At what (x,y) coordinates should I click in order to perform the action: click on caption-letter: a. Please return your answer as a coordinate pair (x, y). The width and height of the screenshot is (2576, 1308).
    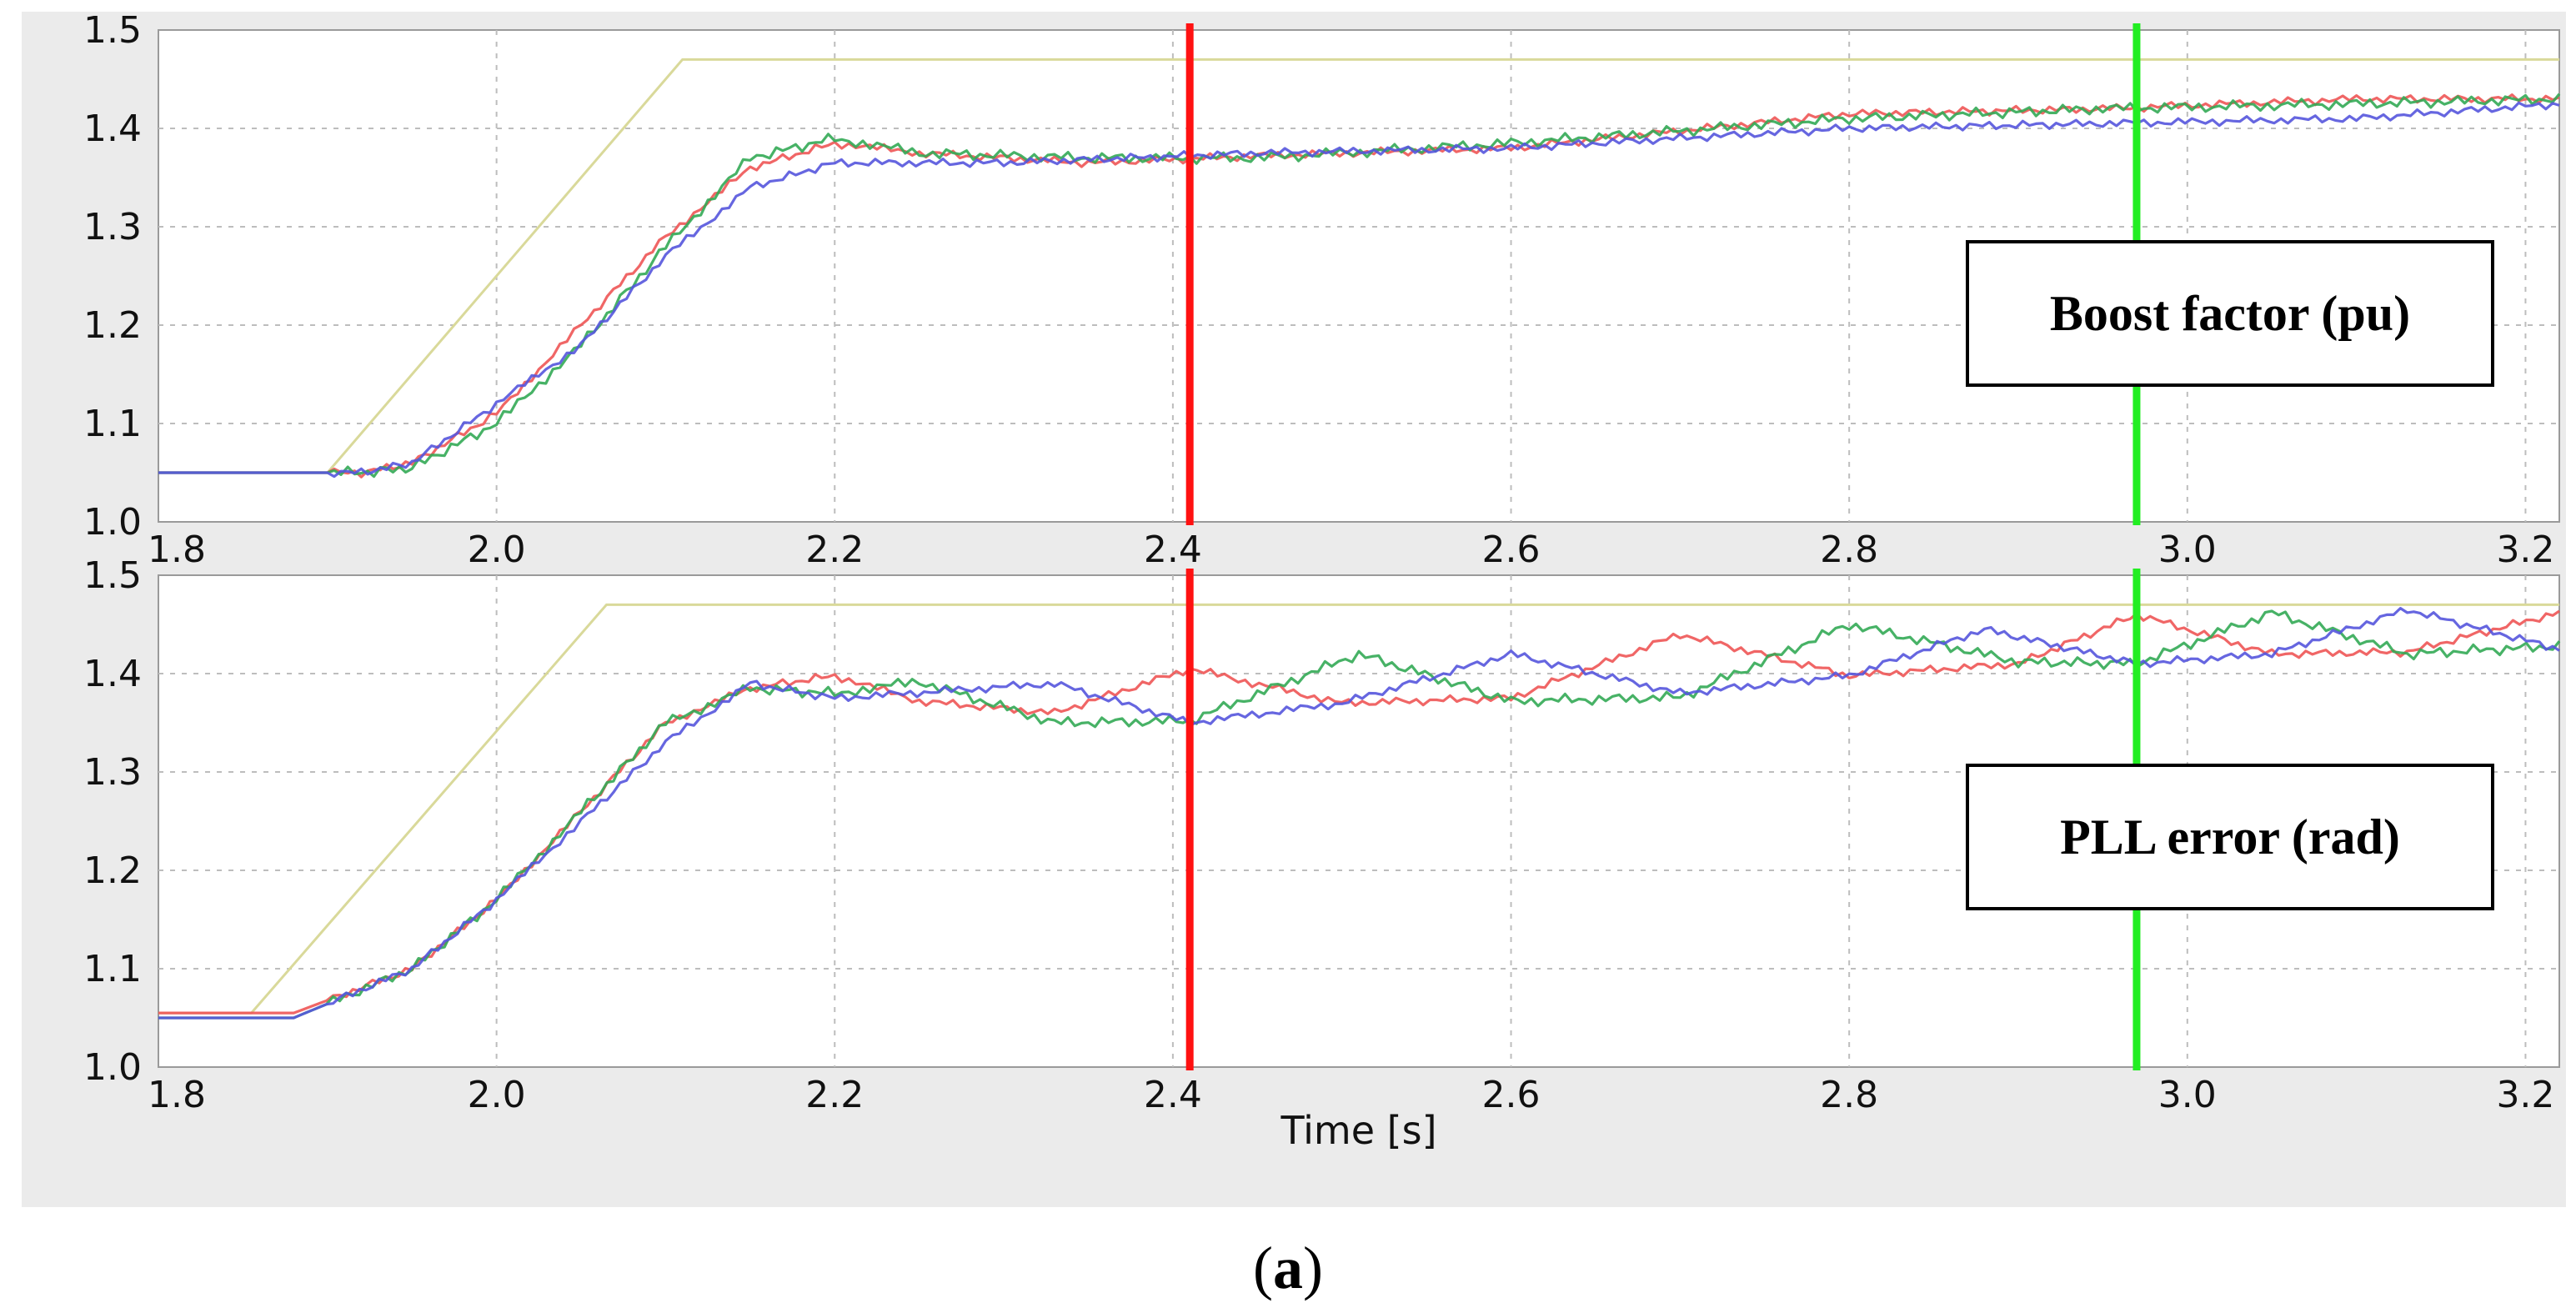
    Looking at the image, I should click on (1288, 1268).